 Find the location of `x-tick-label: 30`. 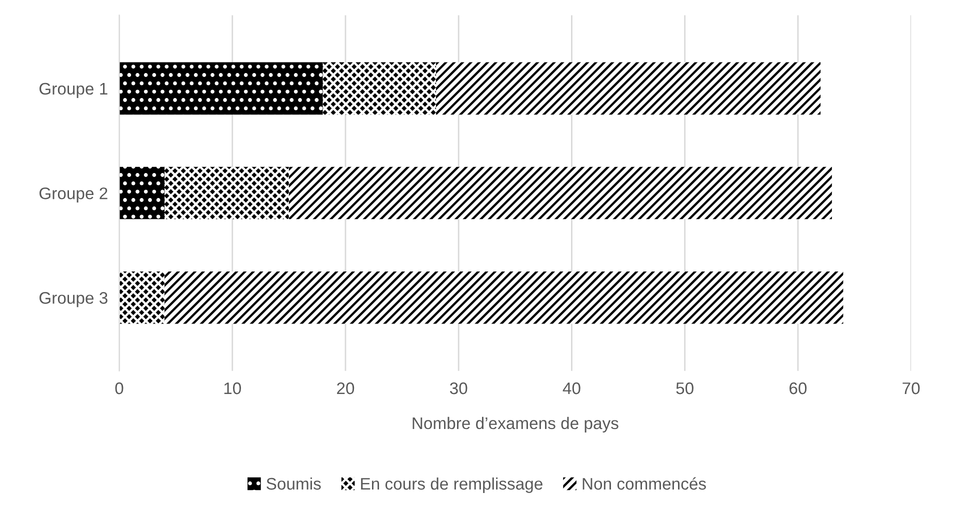

x-tick-label: 30 is located at coordinates (459, 388).